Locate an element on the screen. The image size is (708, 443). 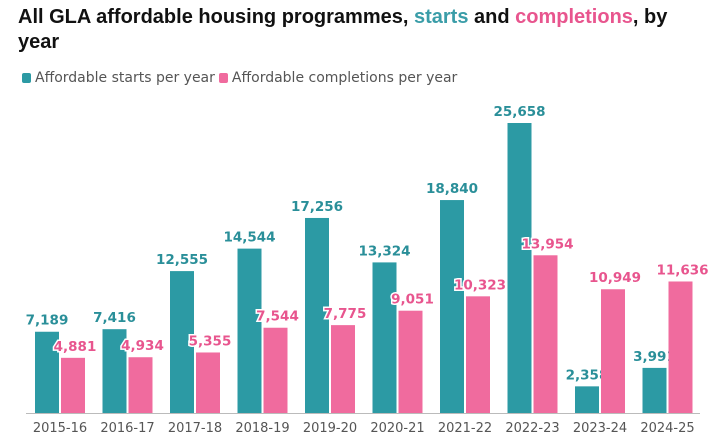
title-and-word: and is located at coordinates (492, 17).